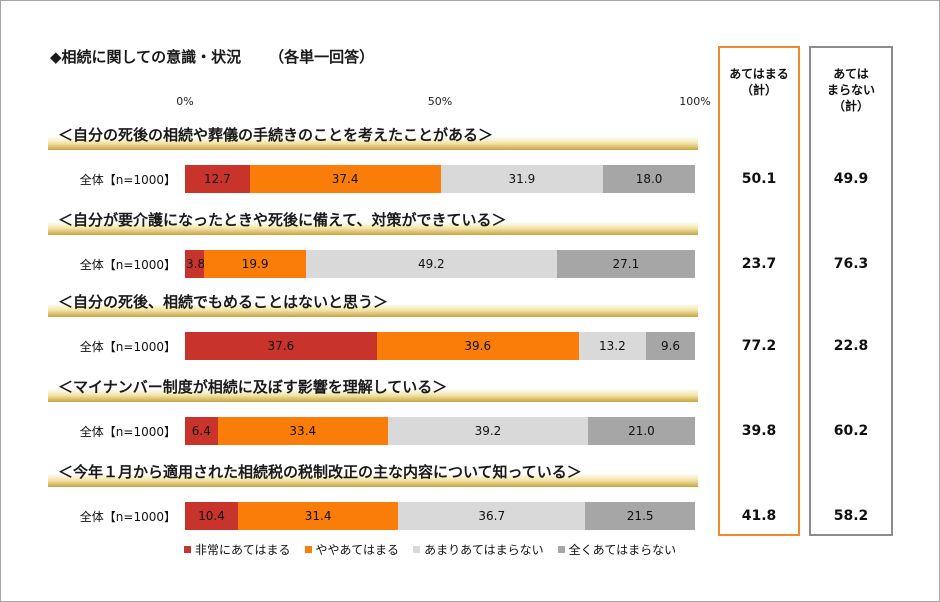  Describe the element at coordinates (851, 516) in the screenshot. I see `not-applies-total-value: 58.2` at that location.